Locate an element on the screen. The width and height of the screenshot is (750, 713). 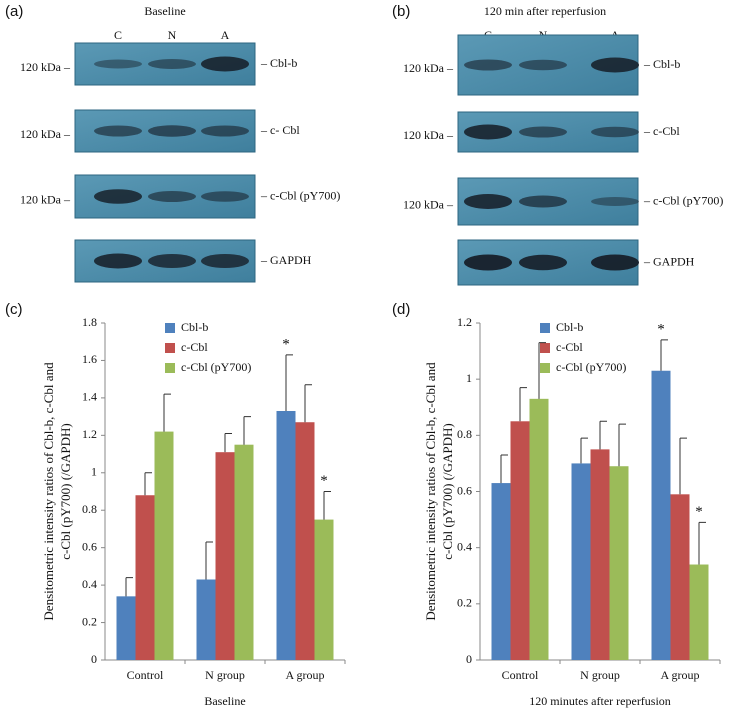
panel-label: (d) is located at coordinates (401, 309).